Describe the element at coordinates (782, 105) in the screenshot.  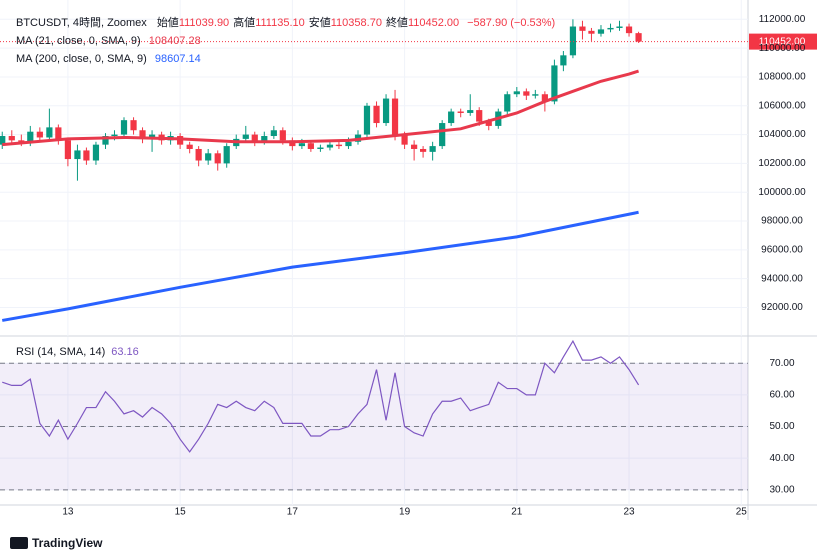
I see `y-tick-label: 106000.00` at that location.